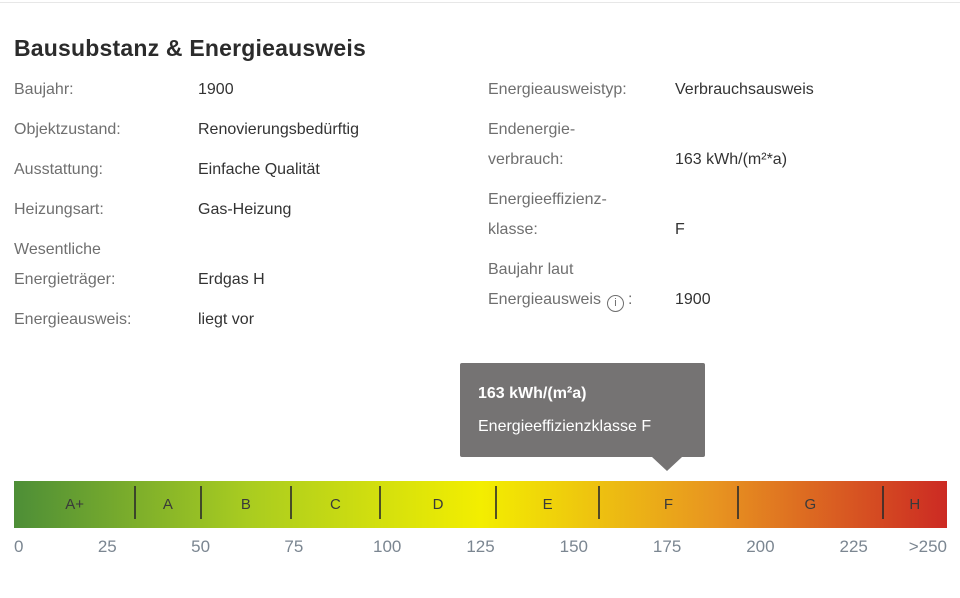 Image resolution: width=960 pixels, height=598 pixels. What do you see at coordinates (44, 89) in the screenshot?
I see `field-label: Baujahr:` at bounding box center [44, 89].